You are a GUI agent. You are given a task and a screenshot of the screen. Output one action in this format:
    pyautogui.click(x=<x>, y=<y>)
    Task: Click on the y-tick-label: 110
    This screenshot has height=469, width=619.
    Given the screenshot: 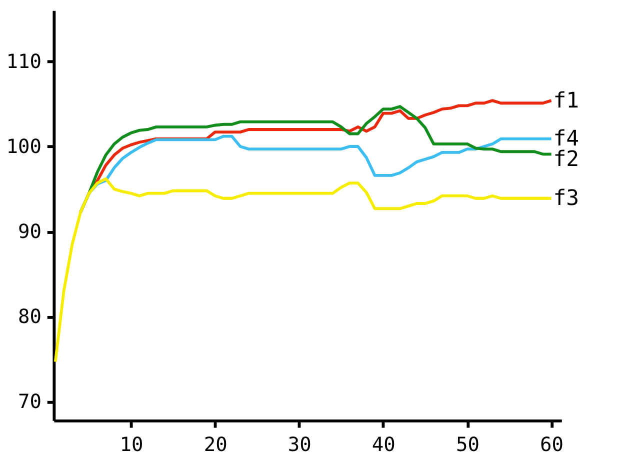 What is the action you would take?
    pyautogui.click(x=24, y=61)
    